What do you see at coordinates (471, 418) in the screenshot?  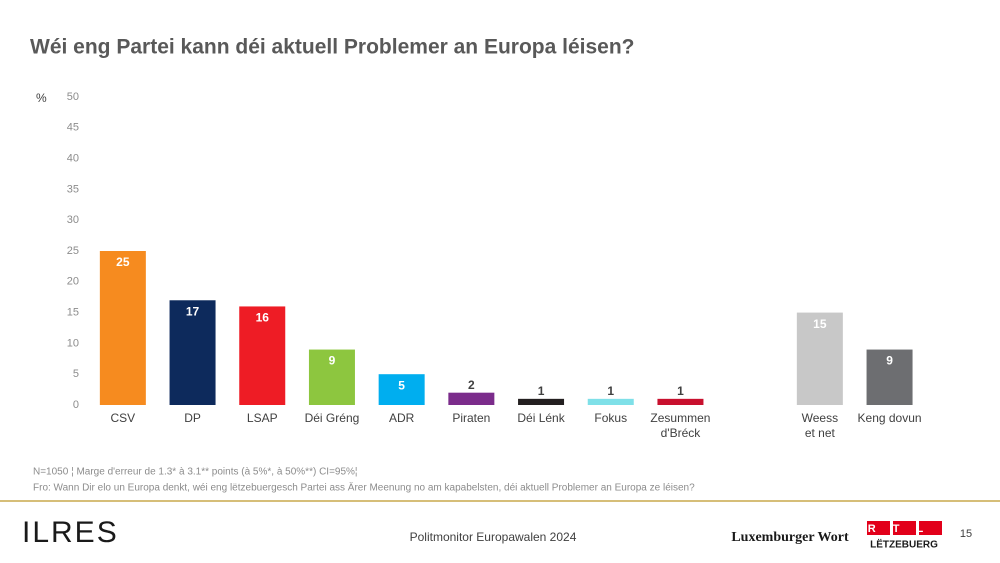 I see `x-tick-label: Piraten` at bounding box center [471, 418].